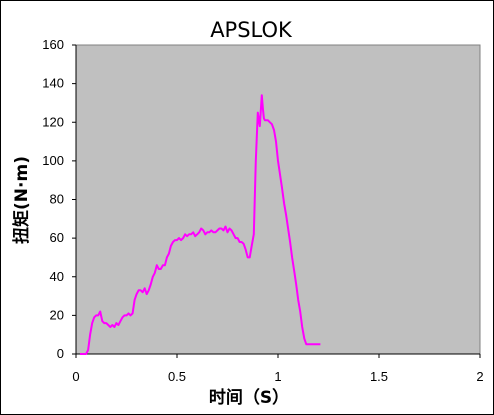 The height and width of the screenshot is (415, 494). I want to click on x-tick-label: 2, so click(479, 376).